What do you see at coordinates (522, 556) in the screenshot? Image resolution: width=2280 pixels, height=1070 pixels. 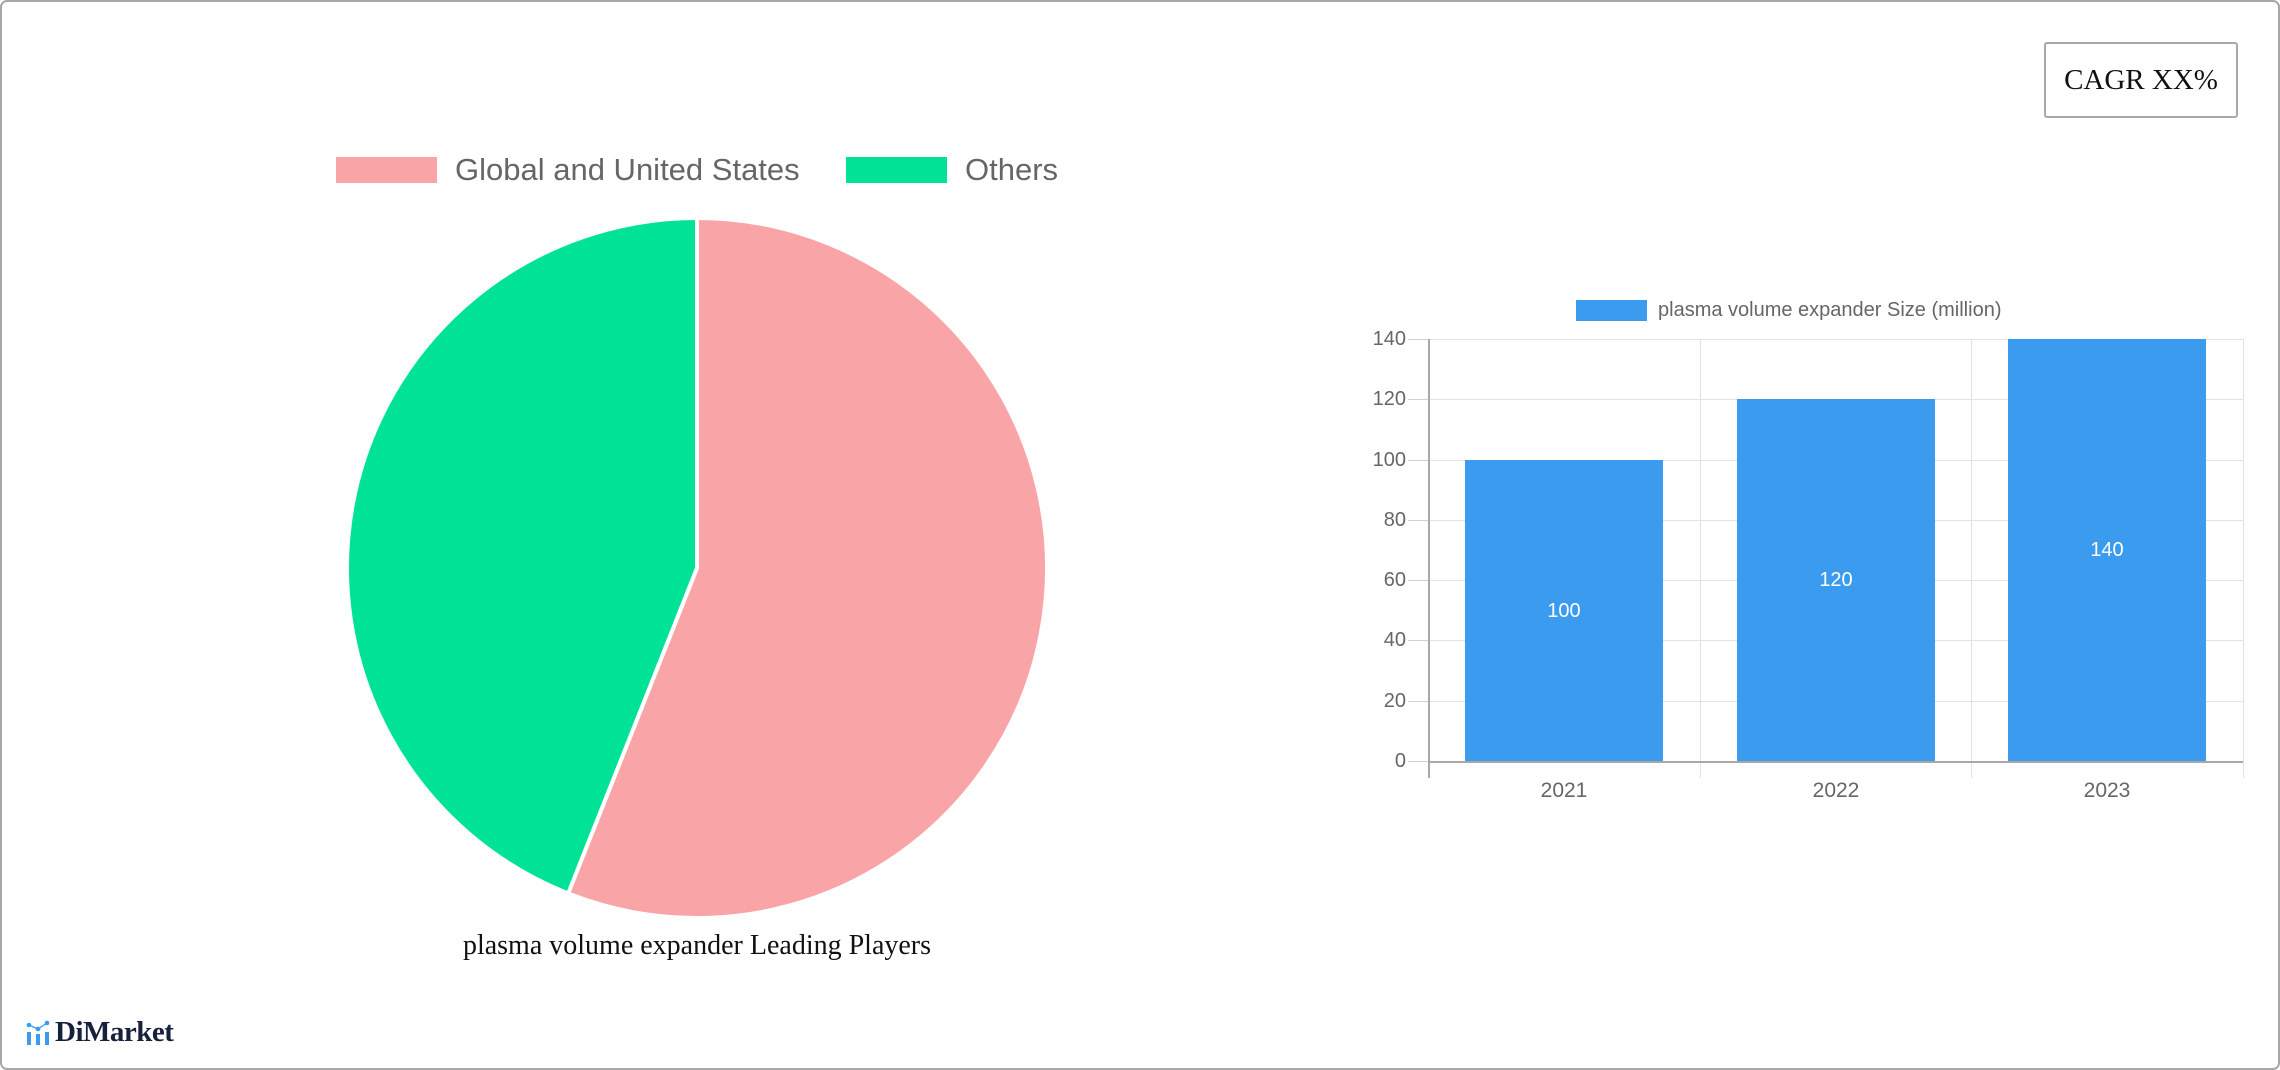 I see `pie-slice-others` at bounding box center [522, 556].